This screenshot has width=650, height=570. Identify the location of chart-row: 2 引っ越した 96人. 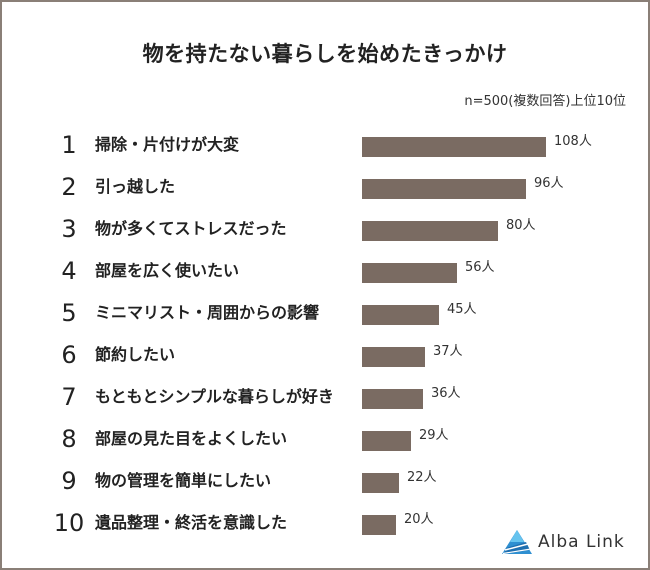
(325, 187).